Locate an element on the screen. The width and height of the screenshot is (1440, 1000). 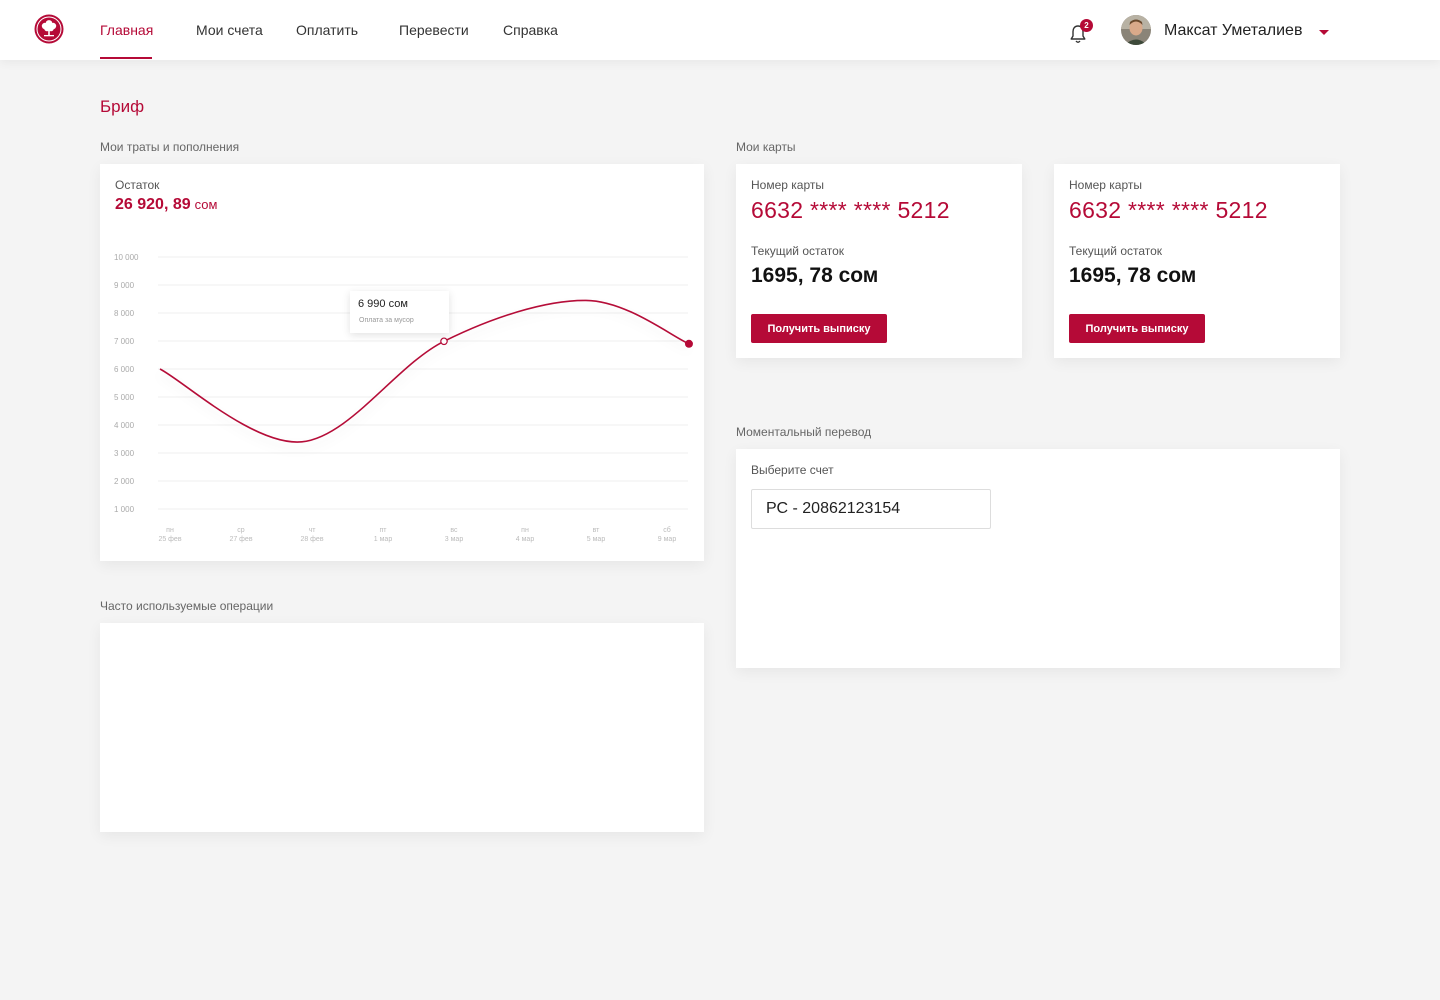
y-tick-label: 7 000 is located at coordinates (124, 341).